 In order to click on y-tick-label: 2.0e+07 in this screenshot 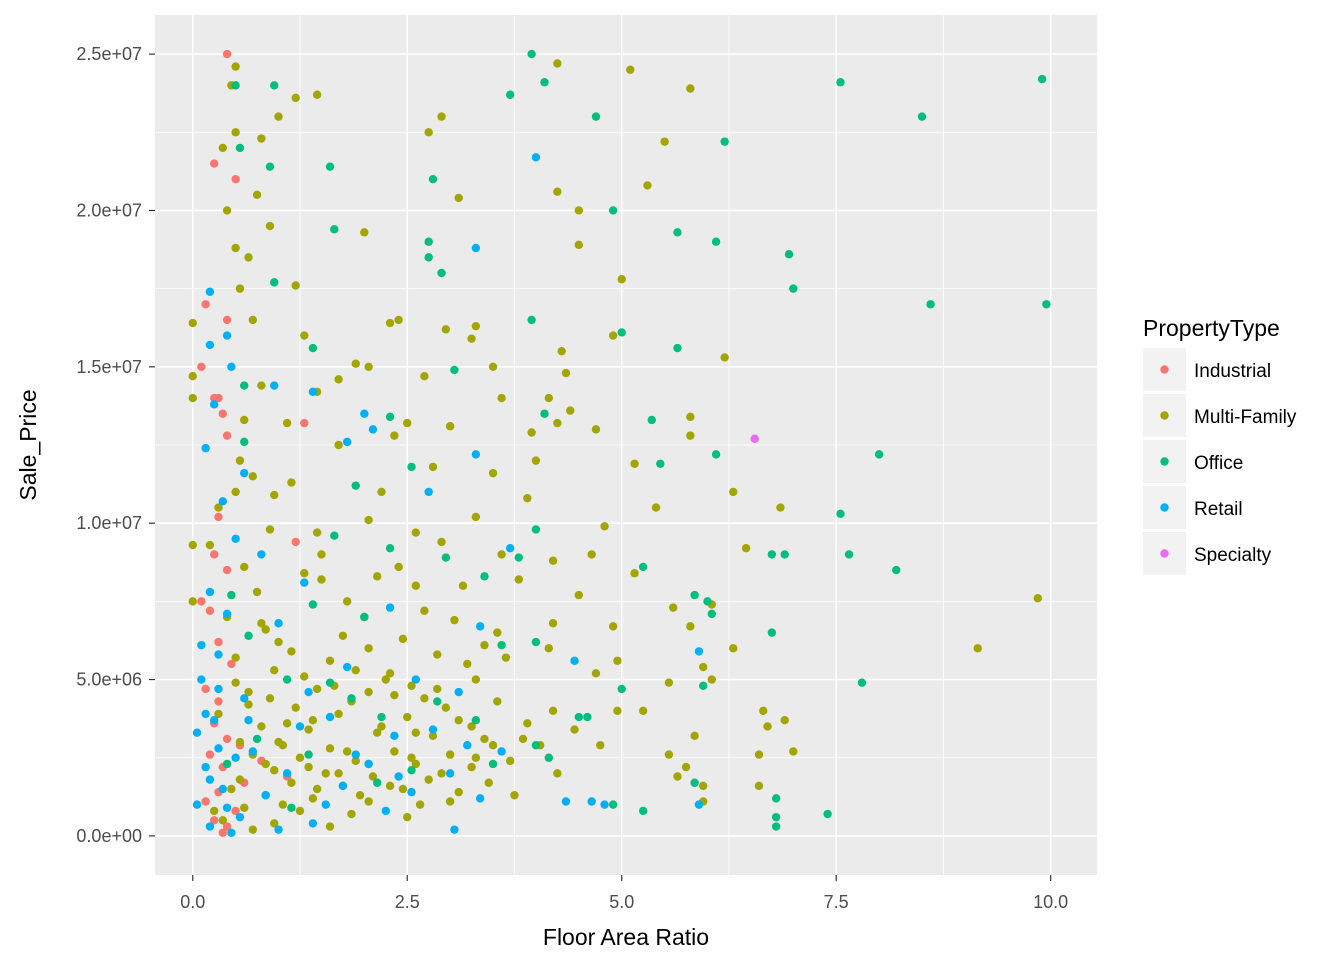, I will do `click(109, 210)`.